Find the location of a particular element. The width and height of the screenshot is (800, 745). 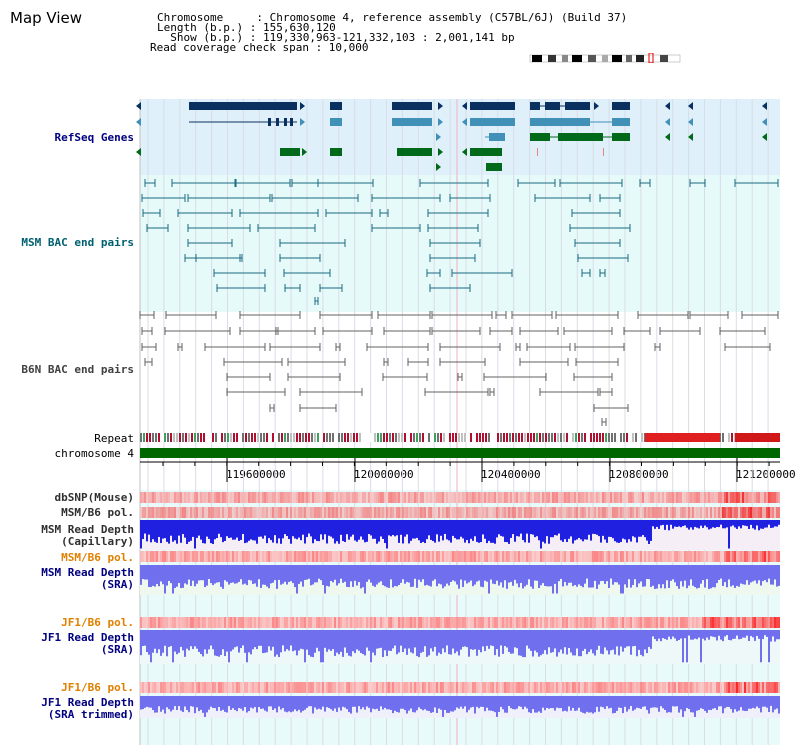

msm-b6-pol-label-2: MSM/B6 pol. is located at coordinates (97, 557).